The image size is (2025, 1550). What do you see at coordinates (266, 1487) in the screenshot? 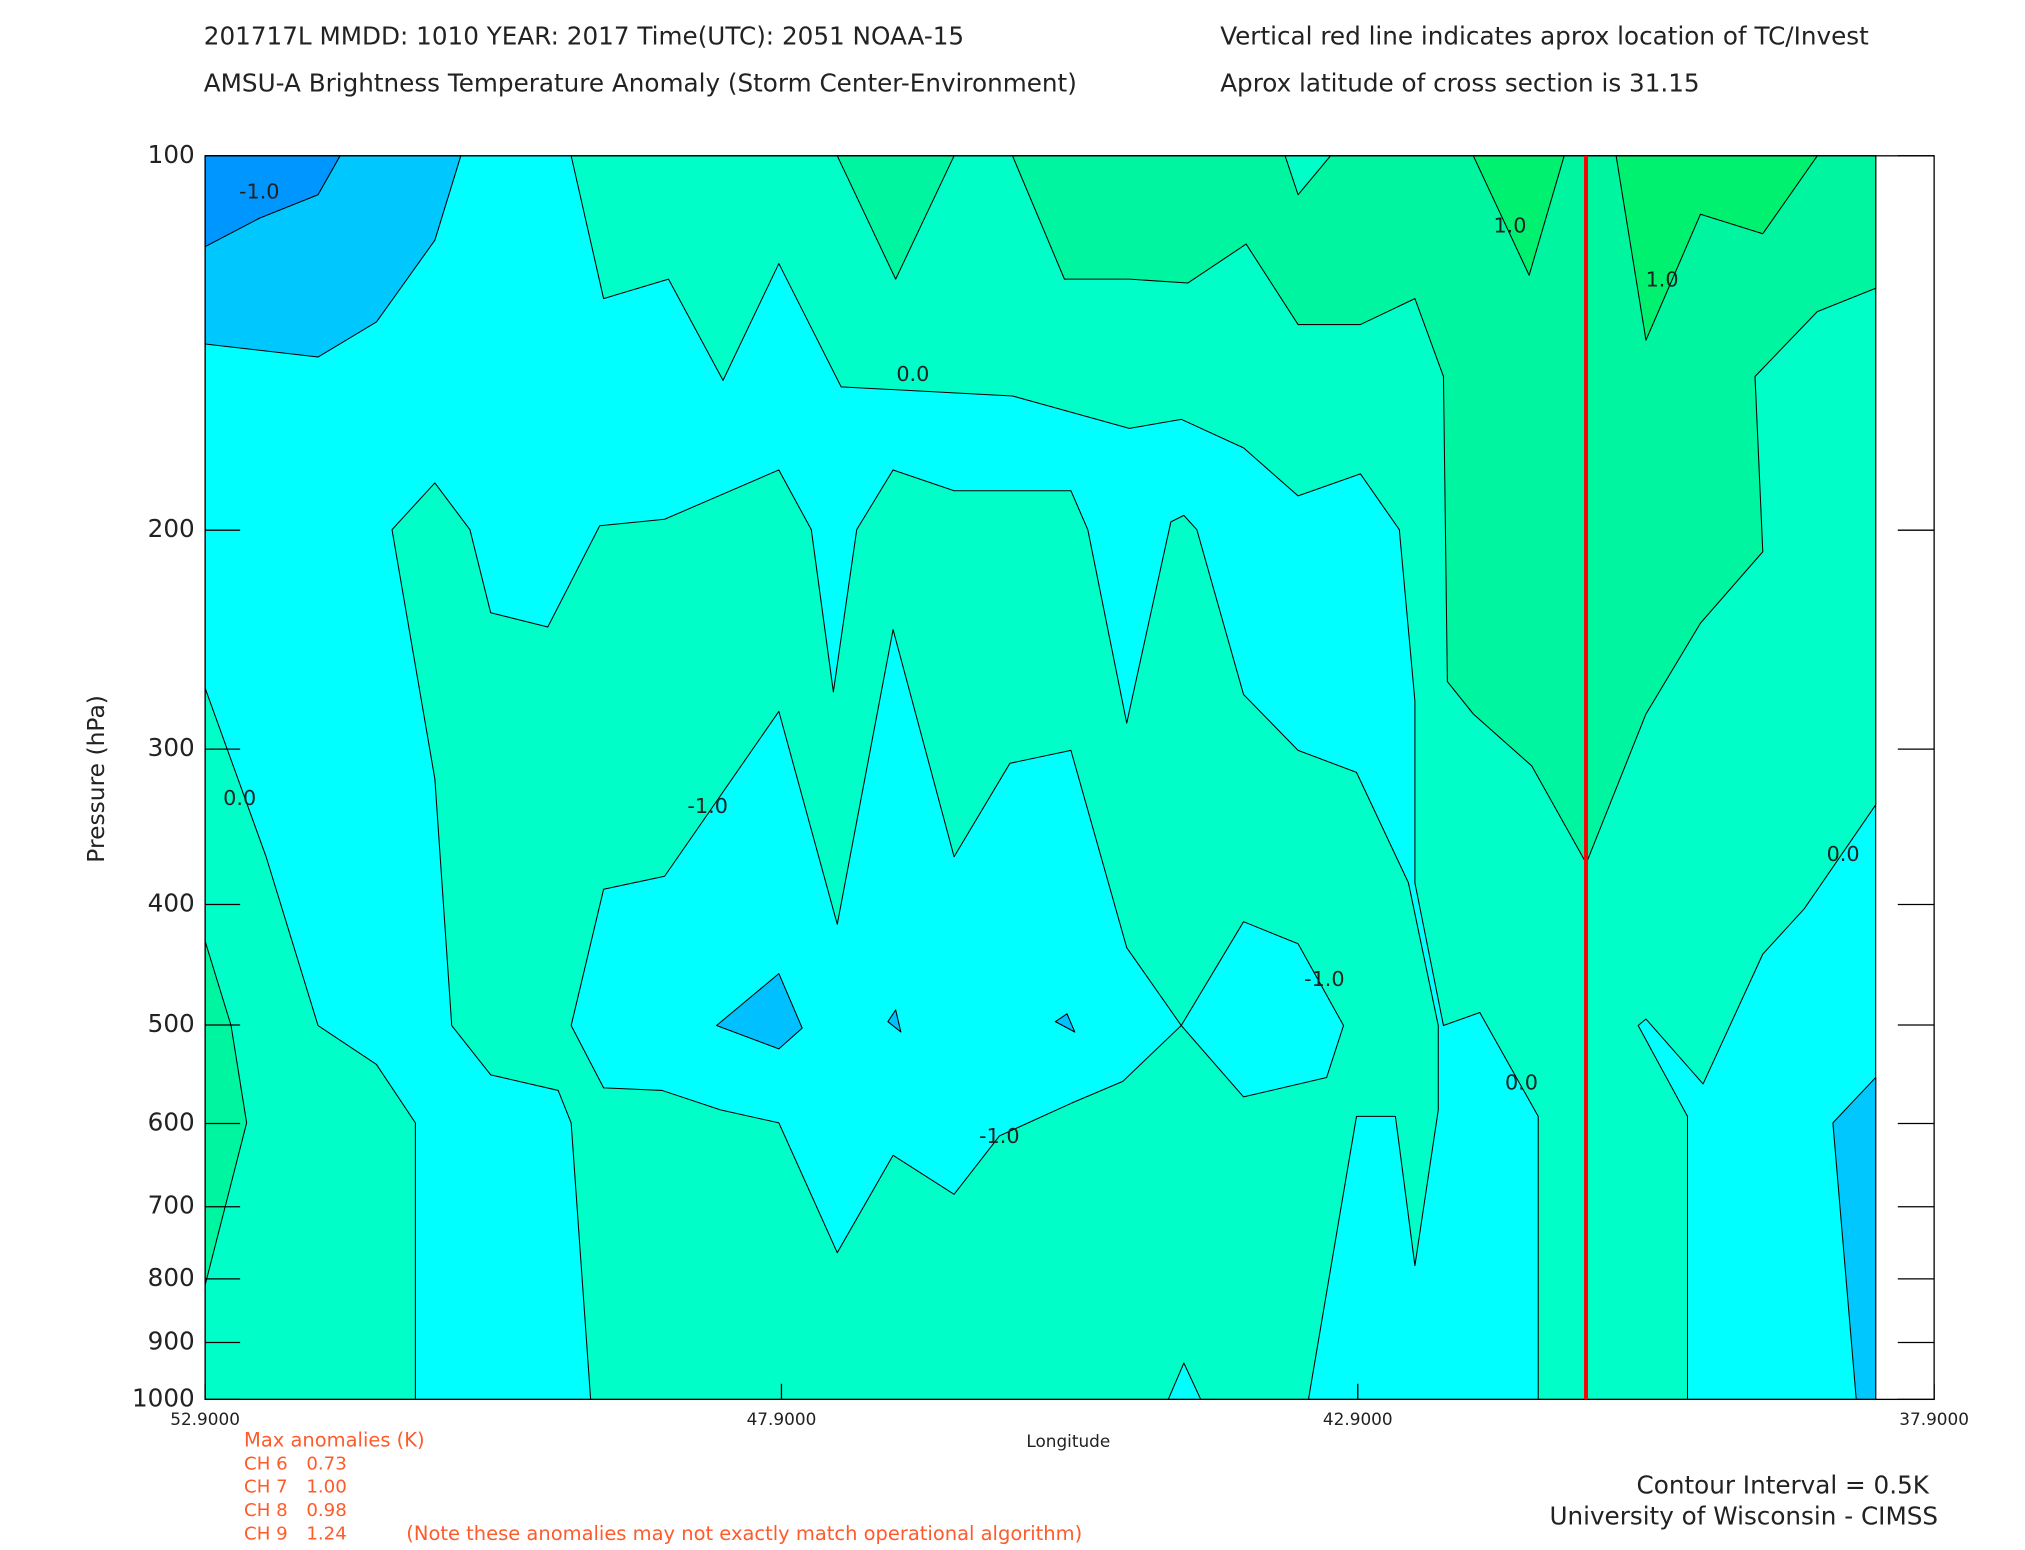
I see `channel-name: CH 7` at bounding box center [266, 1487].